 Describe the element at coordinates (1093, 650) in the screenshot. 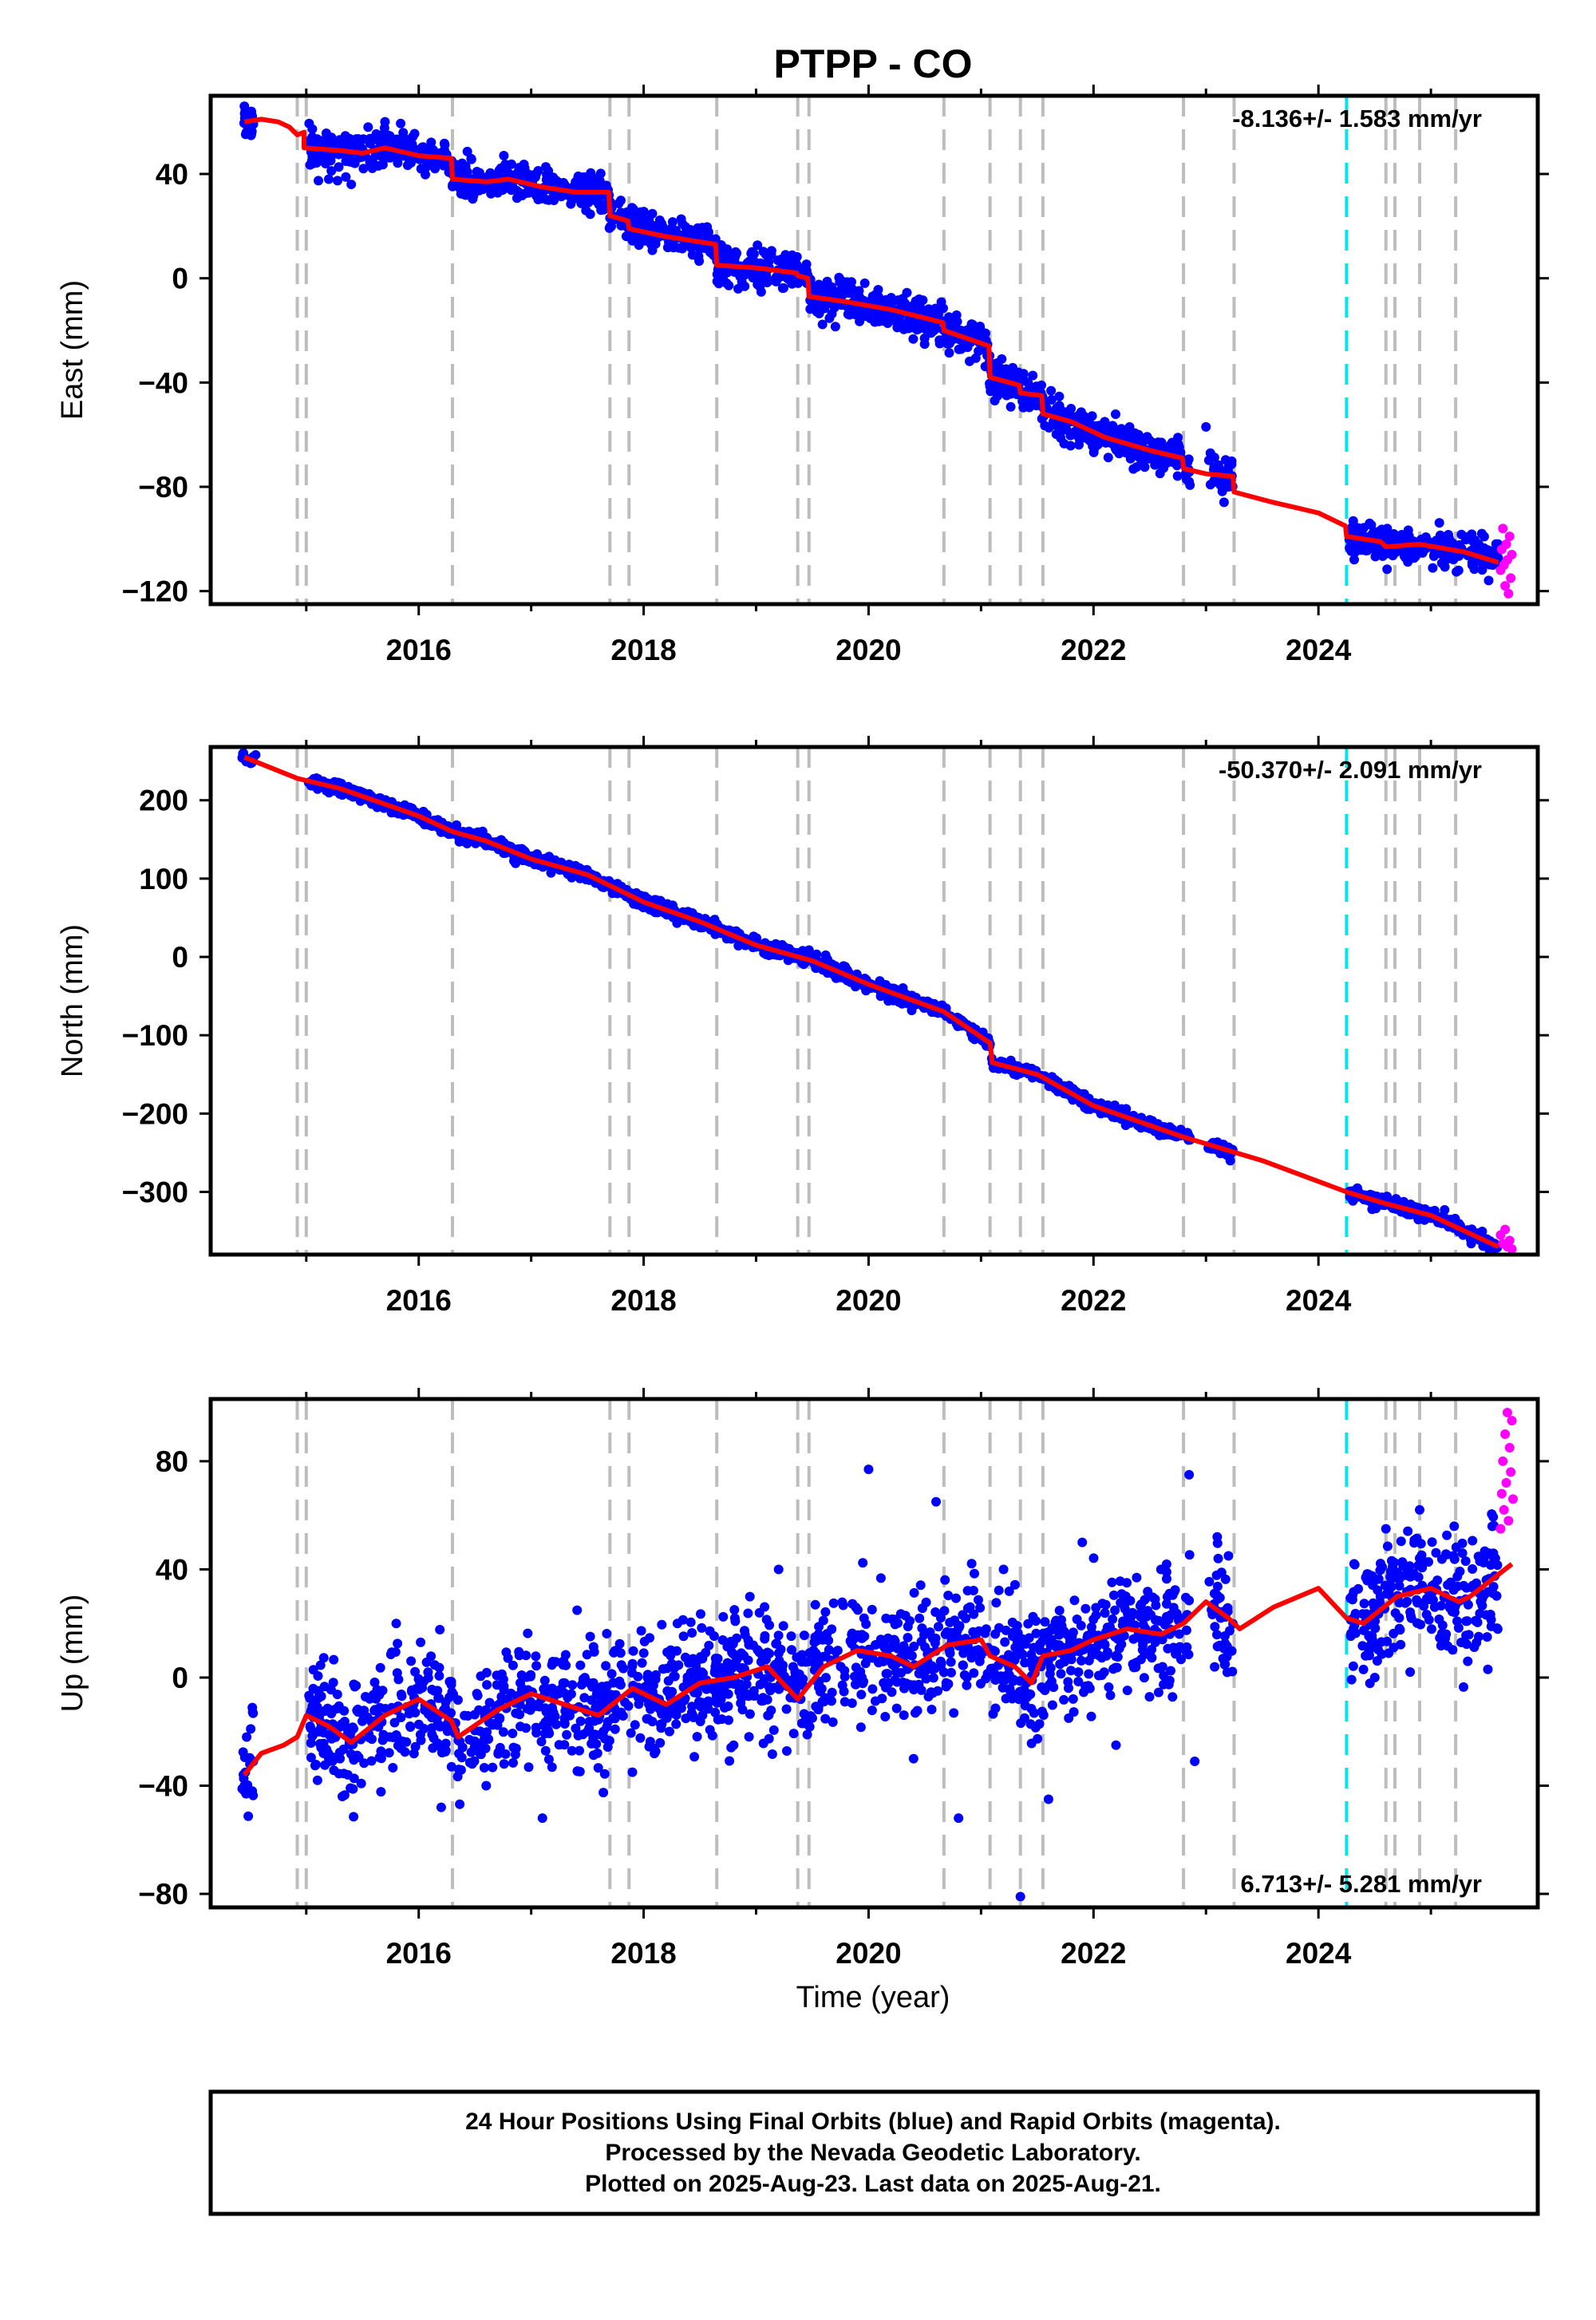

I see `x-tick-label: 2022` at that location.